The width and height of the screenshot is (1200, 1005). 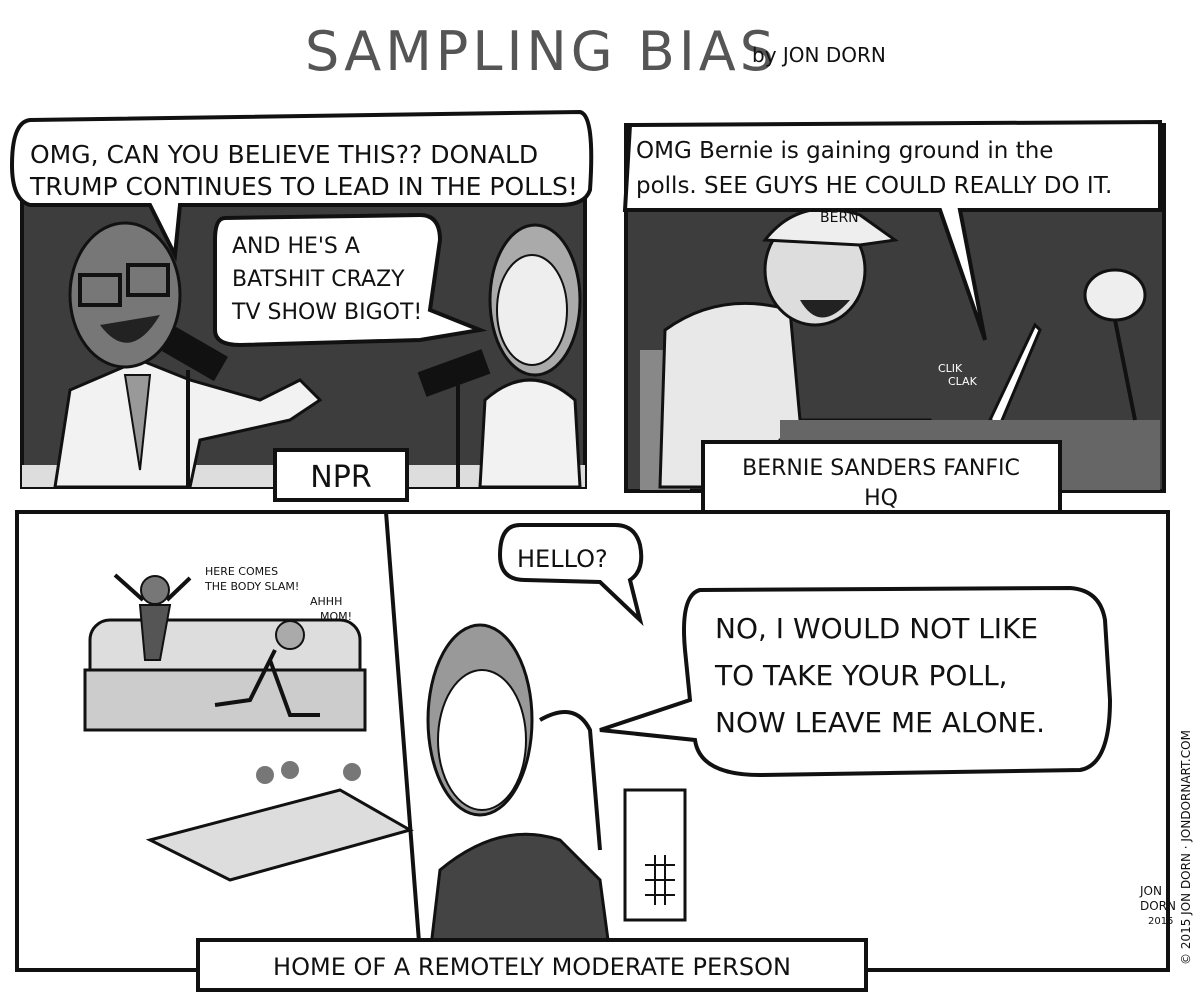 What do you see at coordinates (318, 279) in the screenshot?
I see `speech-line: BATSHIT CRAZY` at bounding box center [318, 279].